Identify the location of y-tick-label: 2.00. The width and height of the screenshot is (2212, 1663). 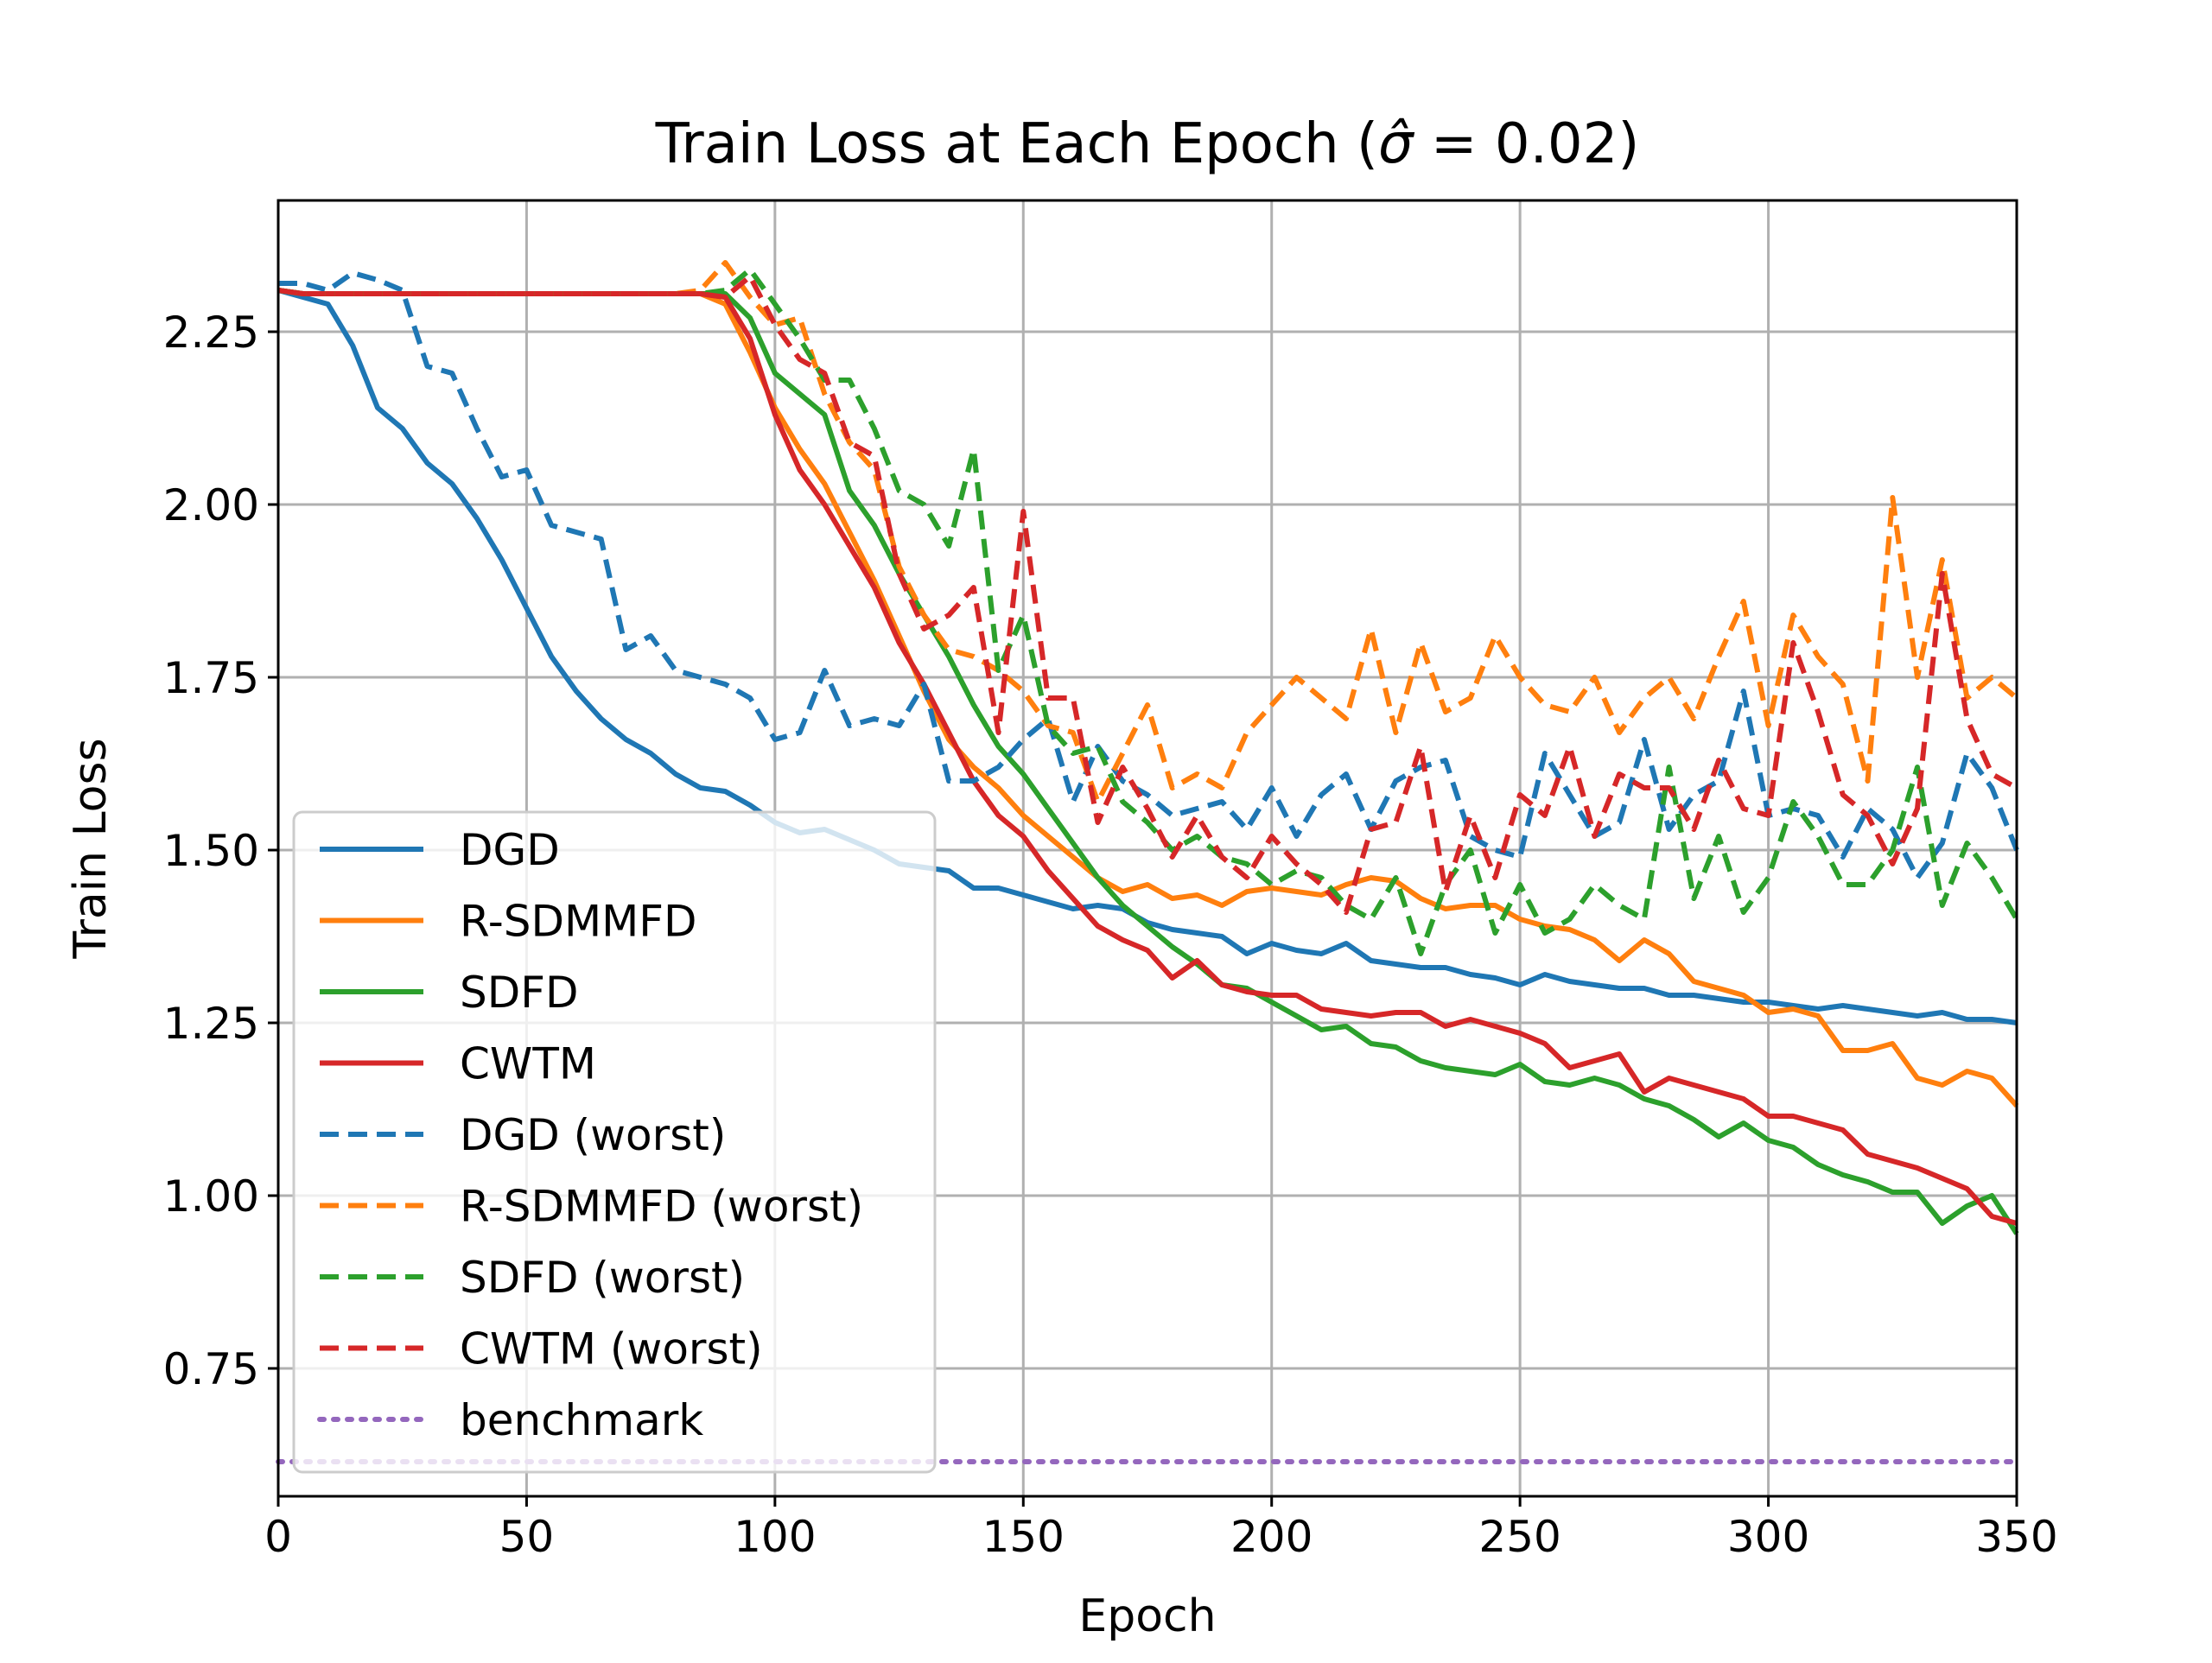
(211, 505).